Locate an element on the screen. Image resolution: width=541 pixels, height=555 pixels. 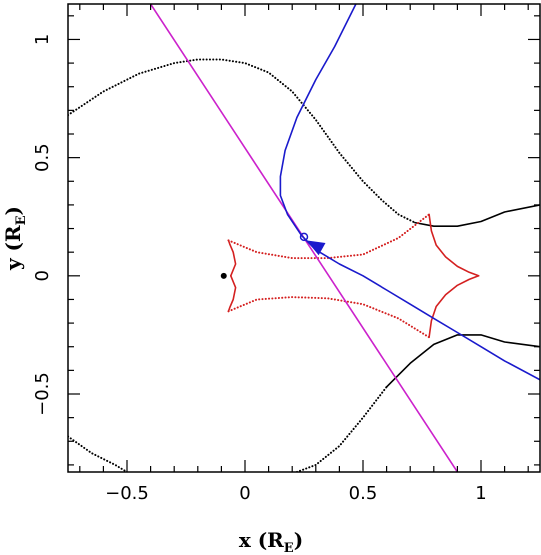
y-tick-label: −0.5 is located at coordinates (42, 394).